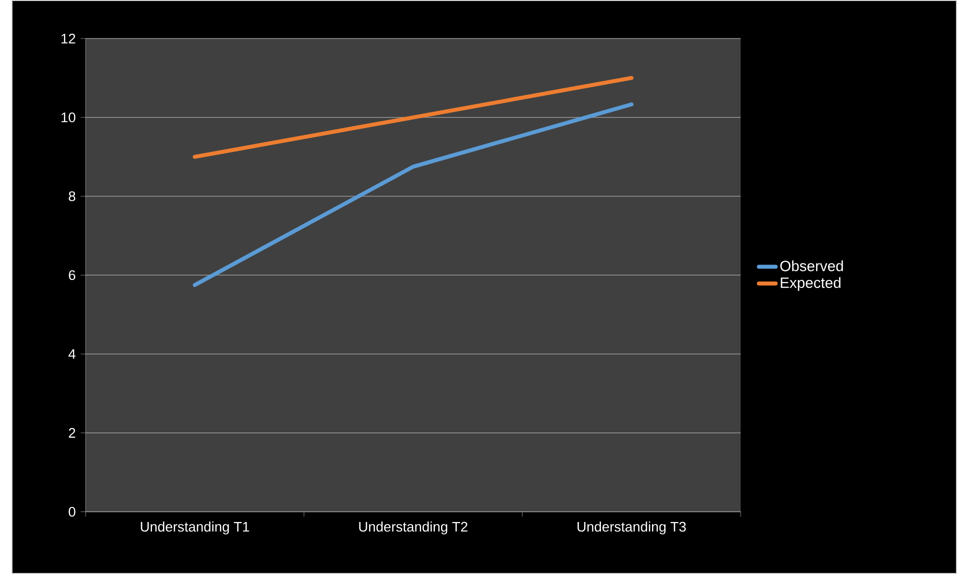 The height and width of the screenshot is (574, 957). I want to click on legend-label: Expected, so click(810, 284).